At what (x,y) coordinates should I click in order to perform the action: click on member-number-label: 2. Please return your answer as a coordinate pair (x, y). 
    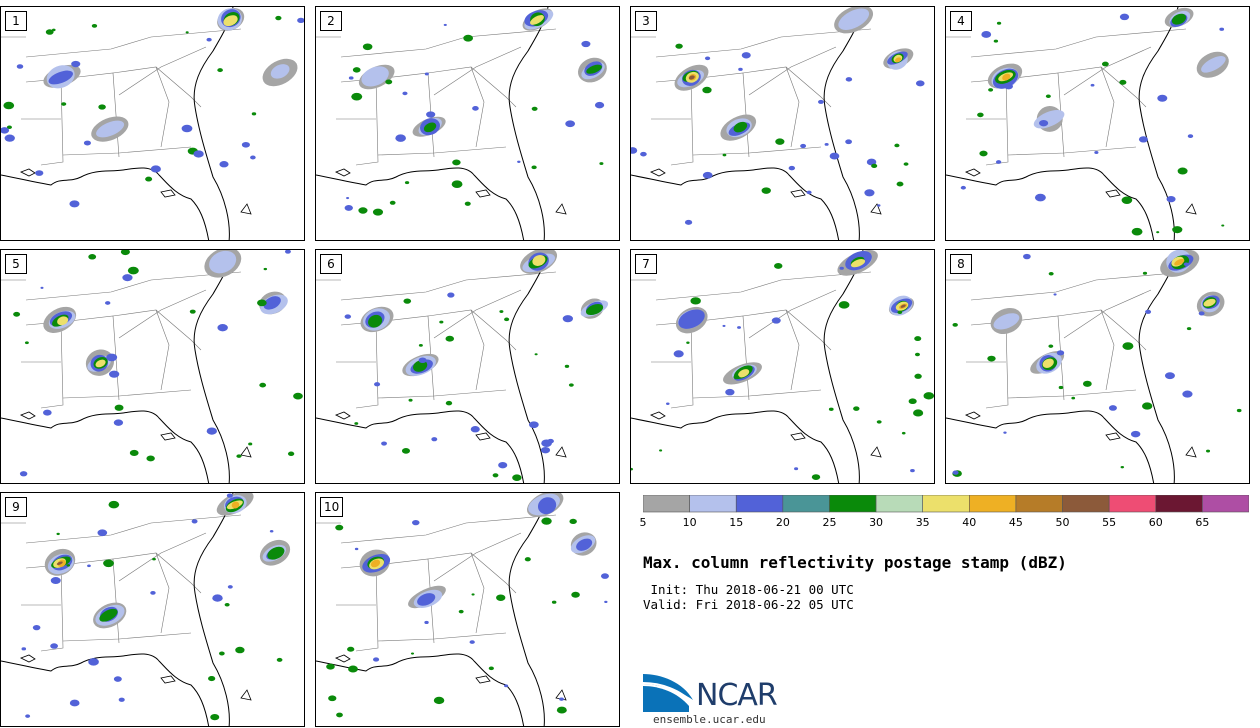
    Looking at the image, I should click on (331, 21).